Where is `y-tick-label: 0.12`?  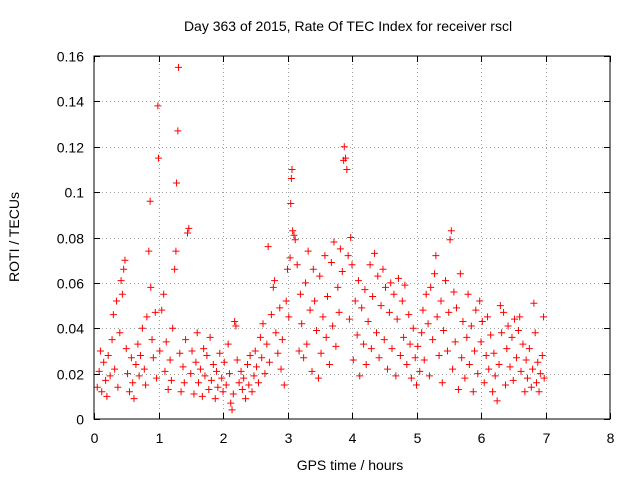 y-tick-label: 0.12 is located at coordinates (70, 148).